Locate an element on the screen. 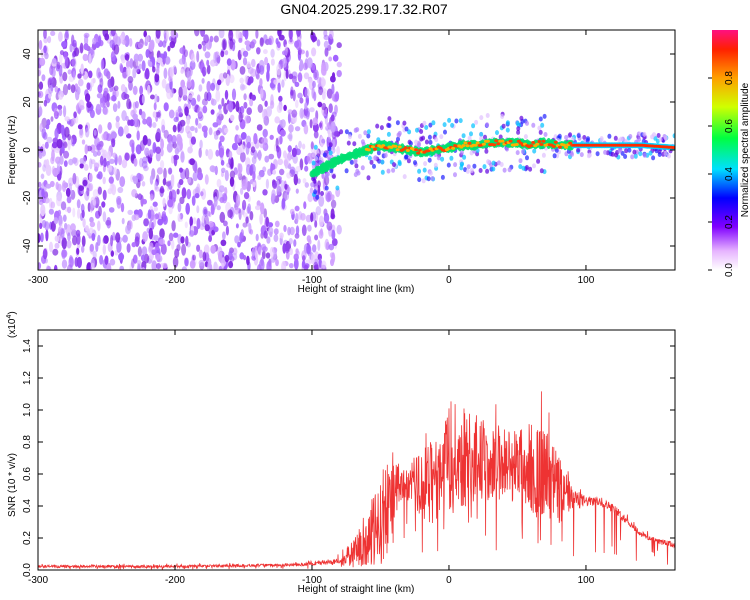 The image size is (750, 600). x-tick-label: 0 is located at coordinates (449, 280).